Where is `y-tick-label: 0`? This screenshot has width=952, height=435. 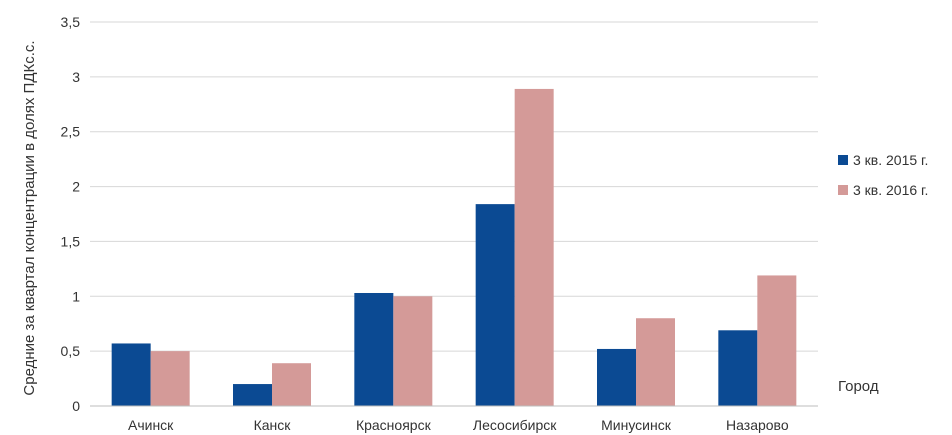 y-tick-label: 0 is located at coordinates (76, 406).